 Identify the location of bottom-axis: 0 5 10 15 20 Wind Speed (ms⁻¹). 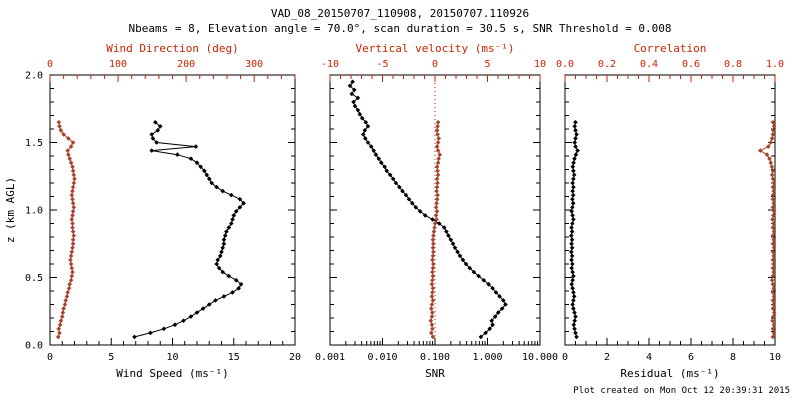
(174, 359).